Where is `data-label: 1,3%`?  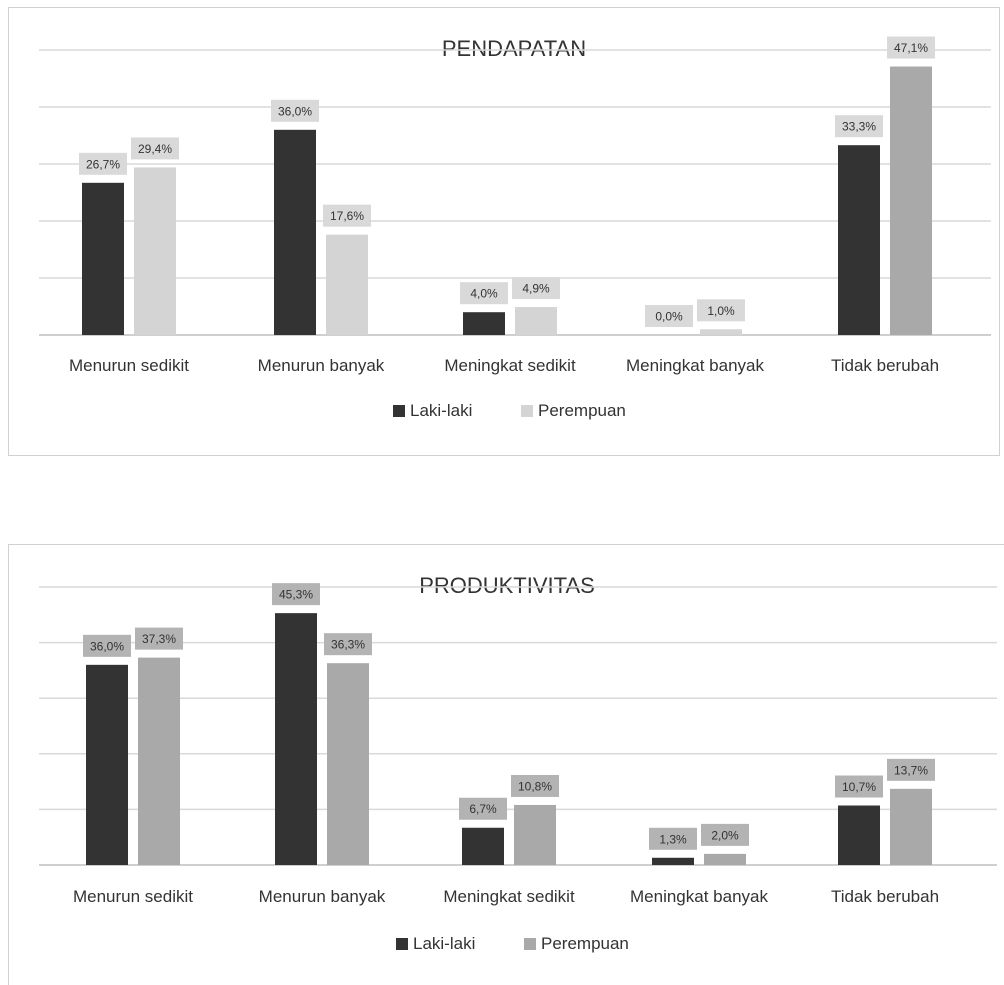
data-label: 1,3% is located at coordinates (673, 839).